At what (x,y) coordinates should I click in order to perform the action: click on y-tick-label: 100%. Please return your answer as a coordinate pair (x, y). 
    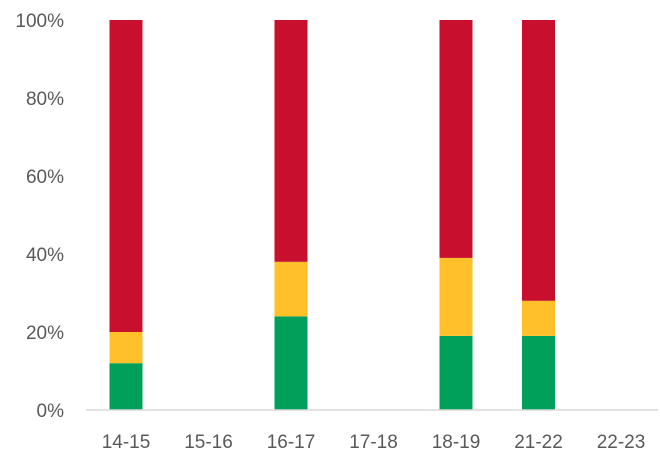
    Looking at the image, I should click on (39, 21).